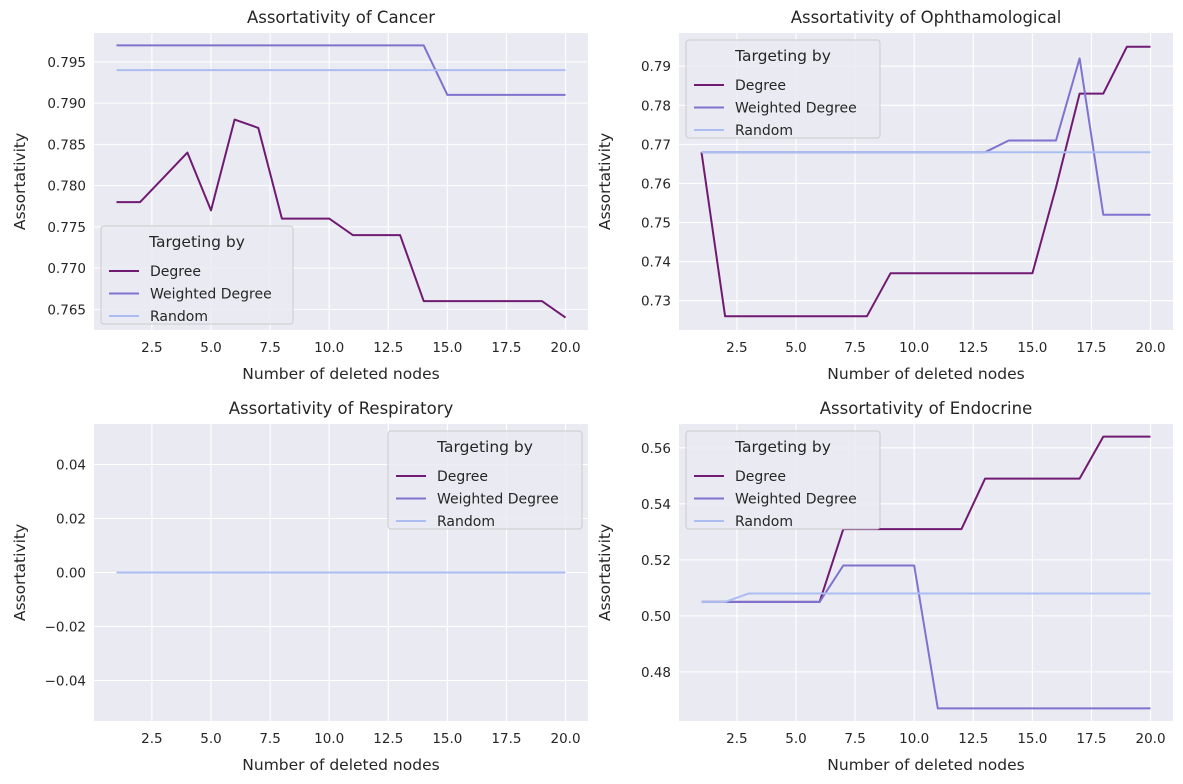 The image size is (1183, 784). I want to click on x-tick-label: 17.5, so click(506, 348).